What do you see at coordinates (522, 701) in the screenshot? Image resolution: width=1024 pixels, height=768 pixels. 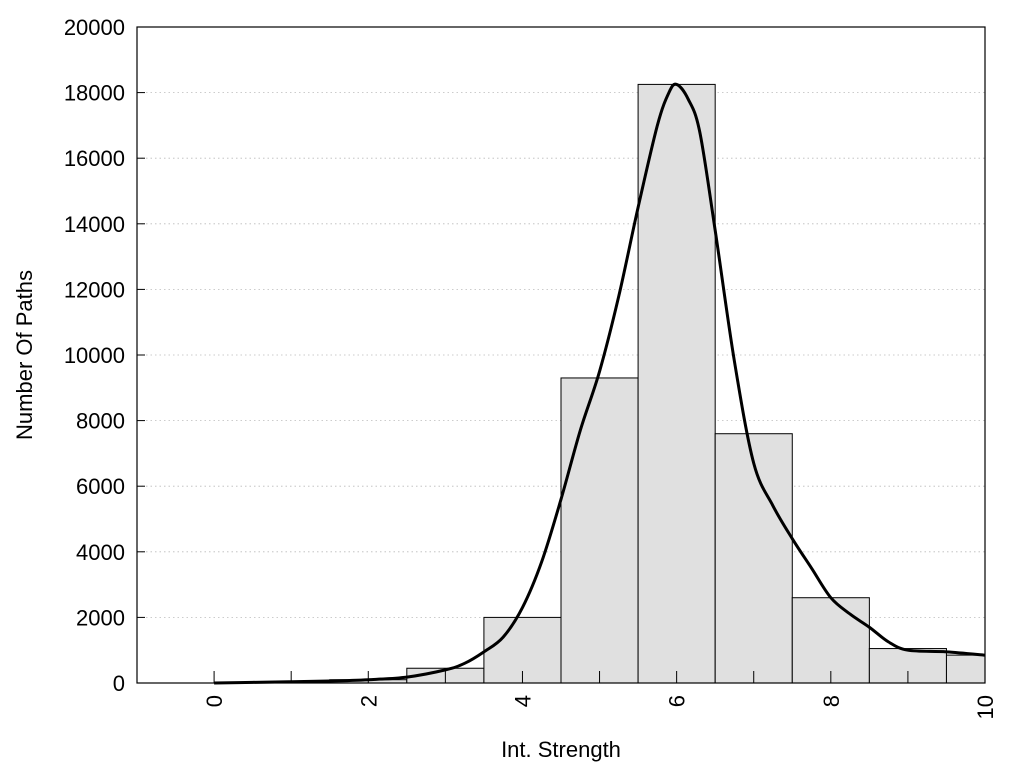 I see `x-tick-label: 4` at bounding box center [522, 701].